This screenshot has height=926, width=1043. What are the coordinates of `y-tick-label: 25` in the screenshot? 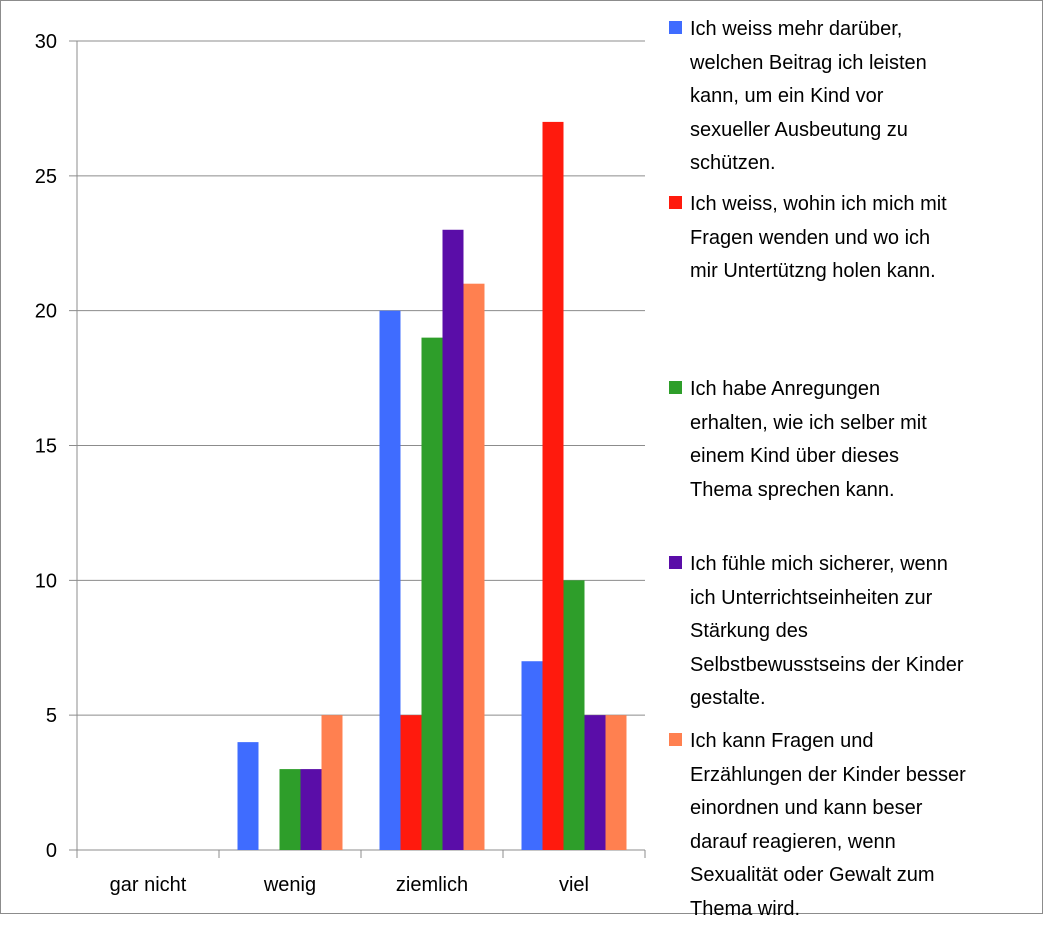 It's located at (46, 177).